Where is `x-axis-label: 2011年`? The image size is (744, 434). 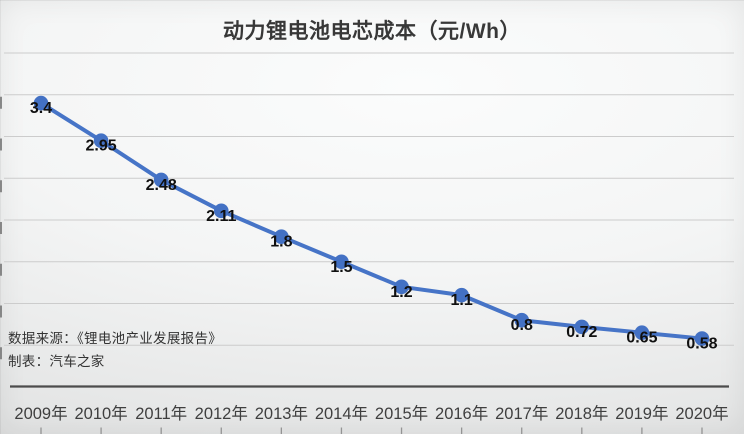
x-axis-label: 2011年 is located at coordinates (161, 413).